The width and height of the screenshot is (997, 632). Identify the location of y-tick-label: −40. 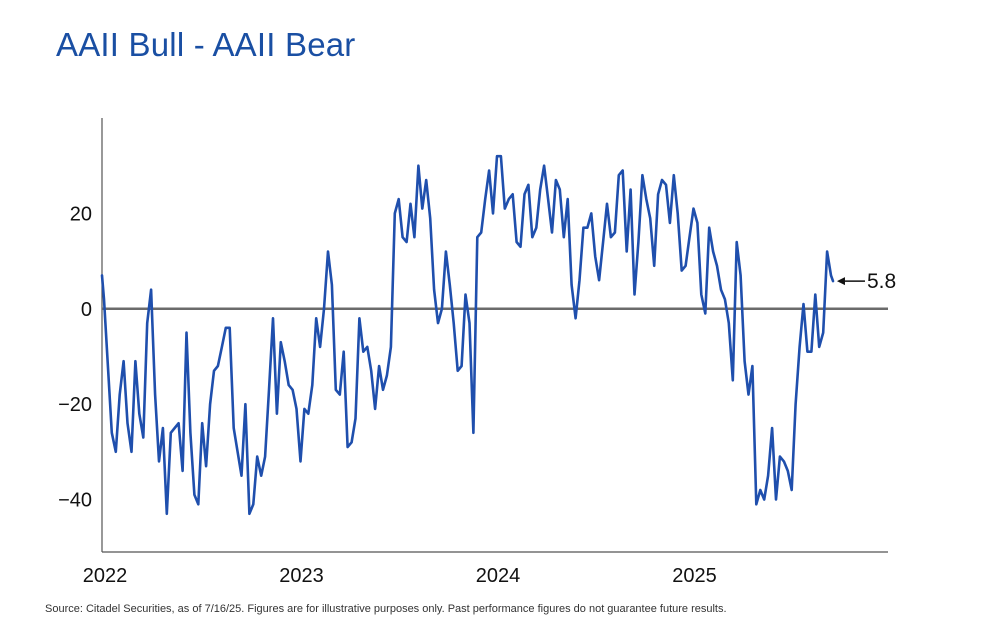
(75, 501).